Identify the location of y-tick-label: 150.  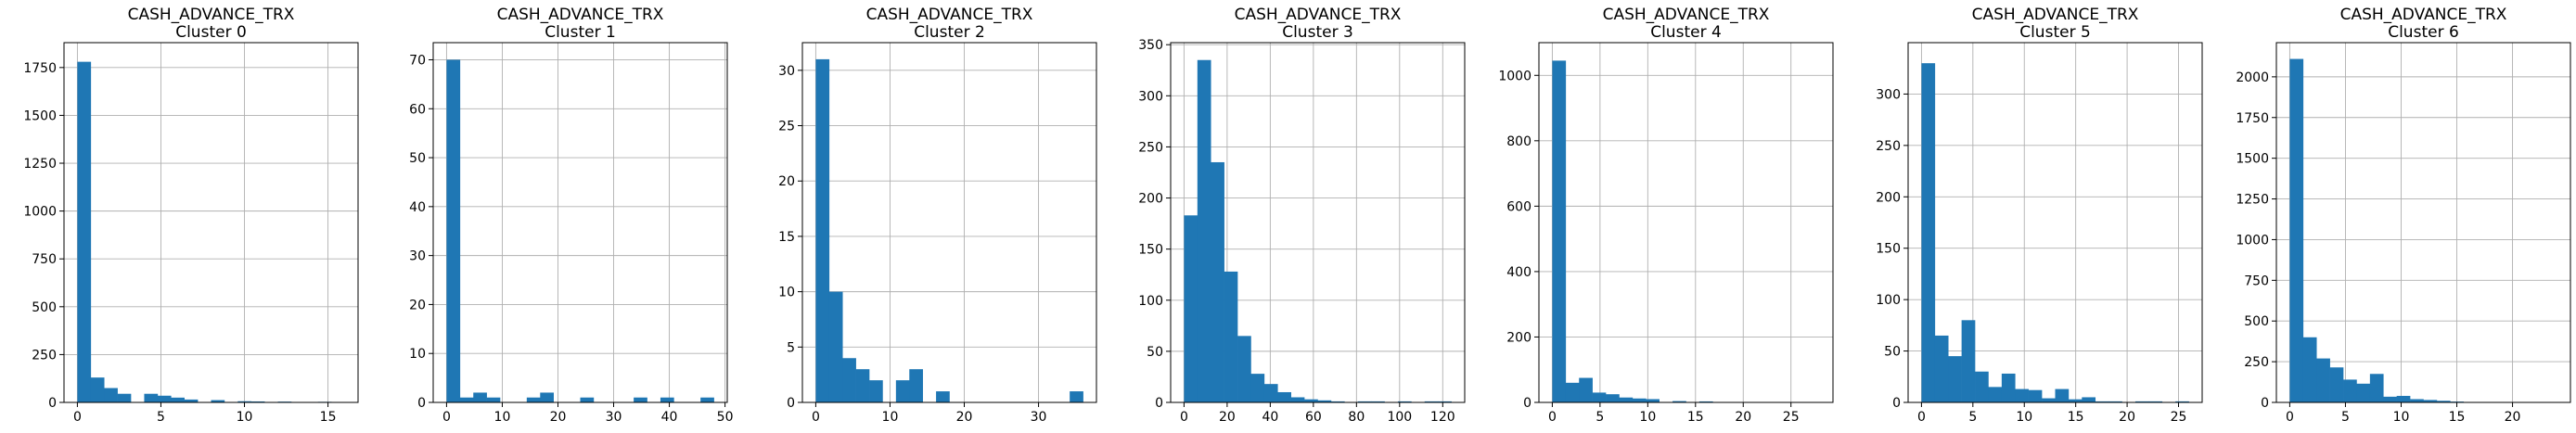
(1150, 251).